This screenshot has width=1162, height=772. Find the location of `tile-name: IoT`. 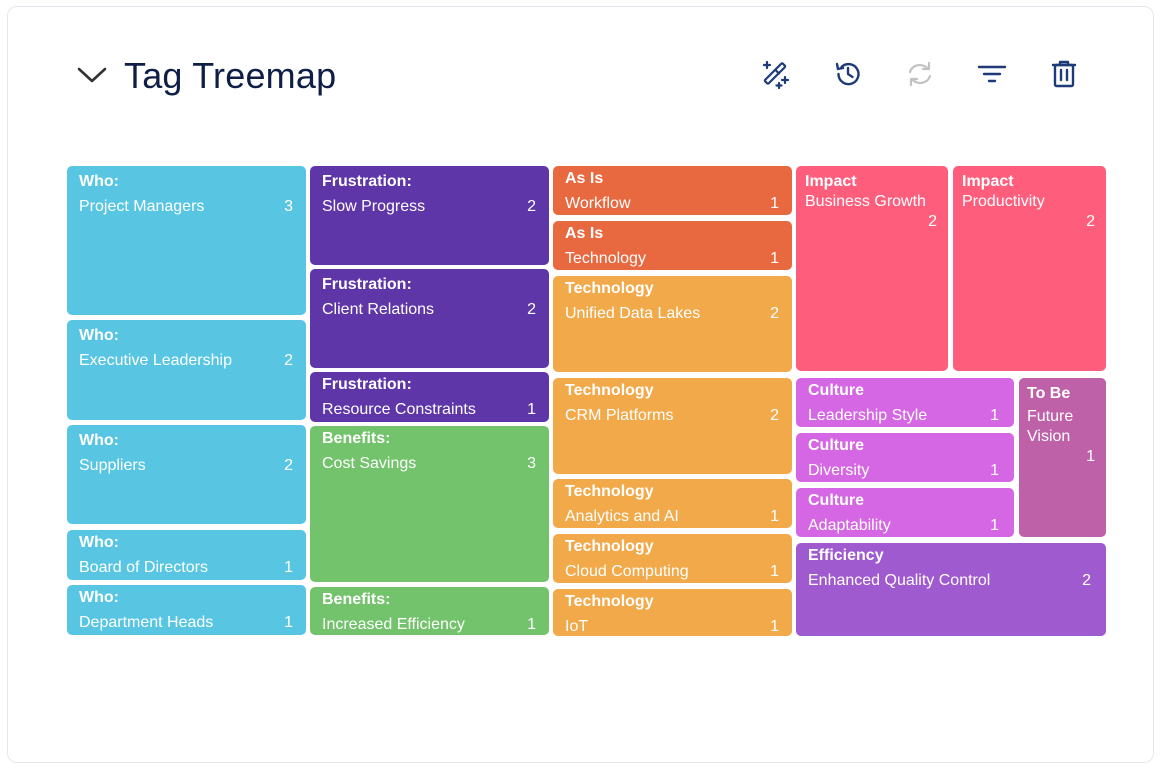

tile-name: IoT is located at coordinates (577, 626).